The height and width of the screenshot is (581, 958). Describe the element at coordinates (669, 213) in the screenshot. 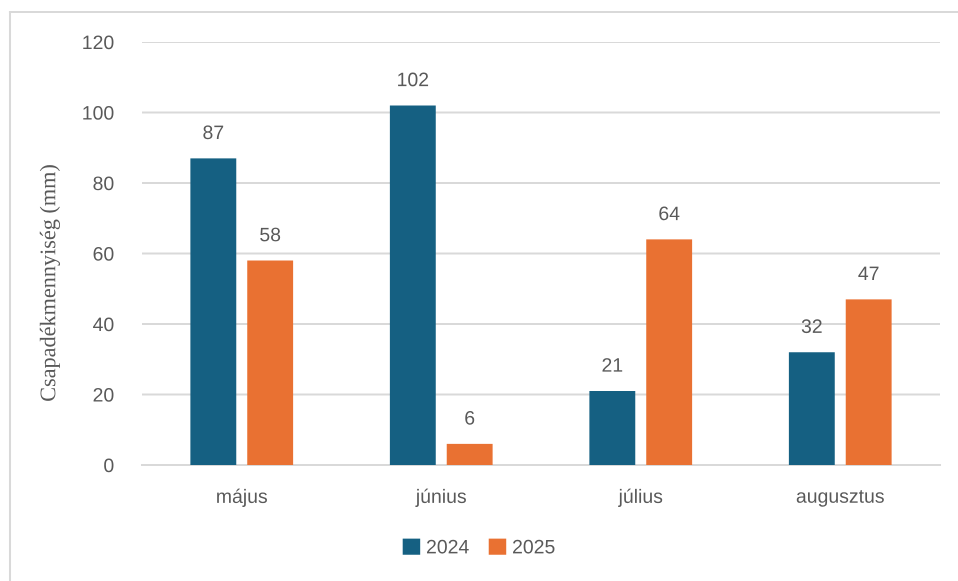

I see `data-label: 64` at that location.